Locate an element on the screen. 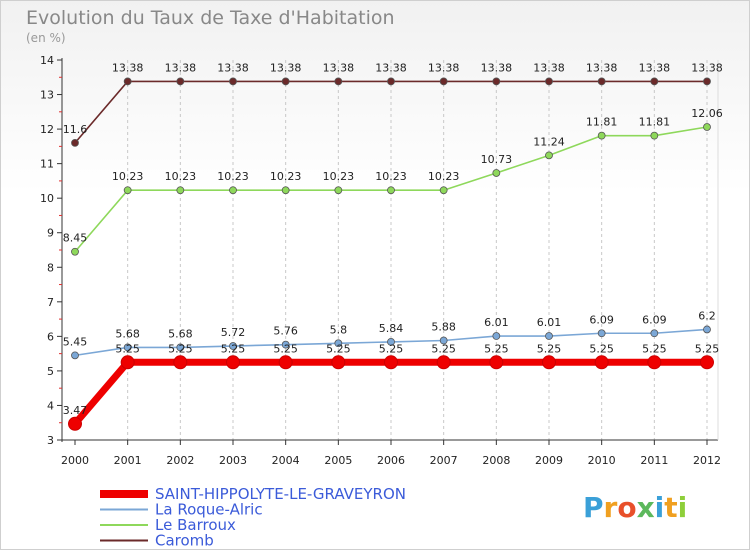  data-label: 6.2 is located at coordinates (707, 315).